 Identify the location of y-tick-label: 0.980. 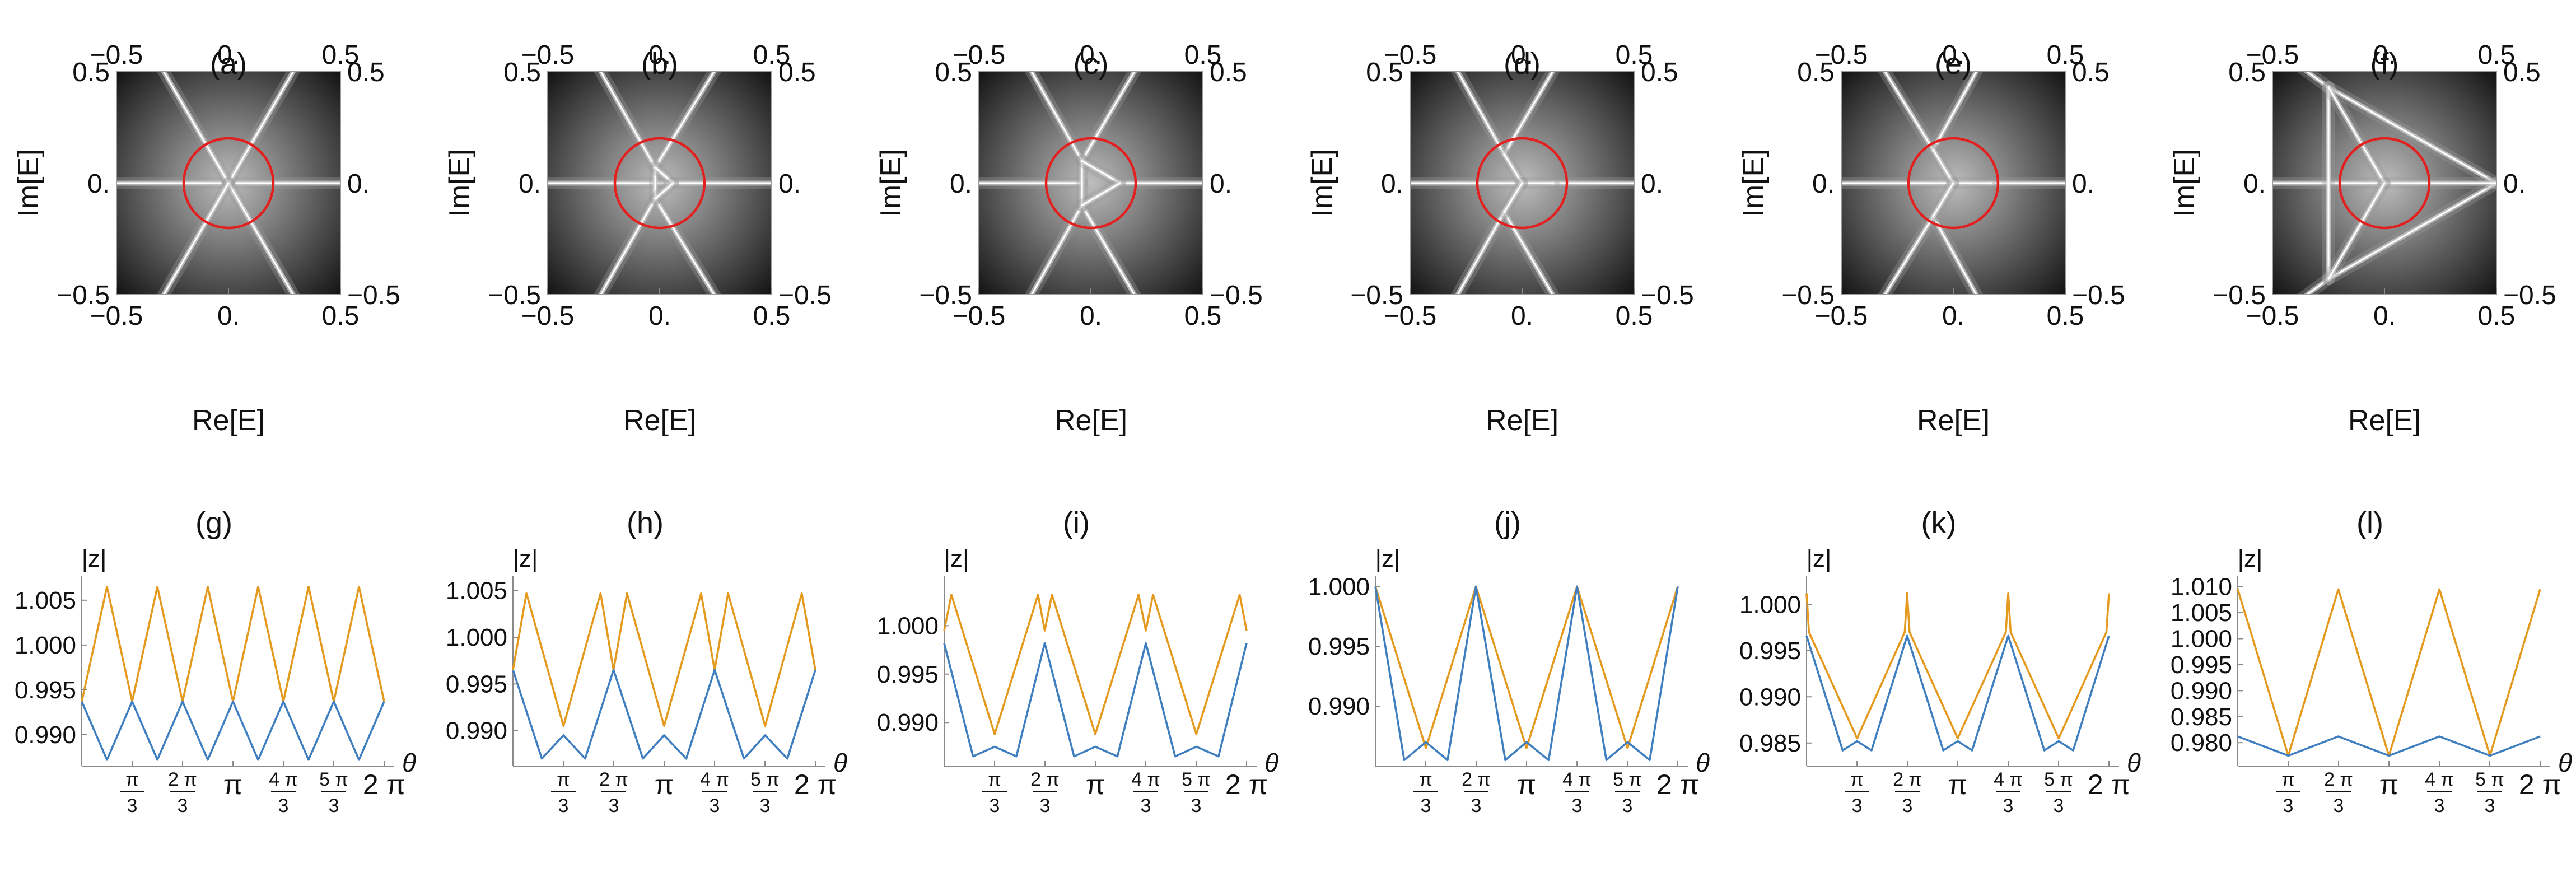
(2201, 743).